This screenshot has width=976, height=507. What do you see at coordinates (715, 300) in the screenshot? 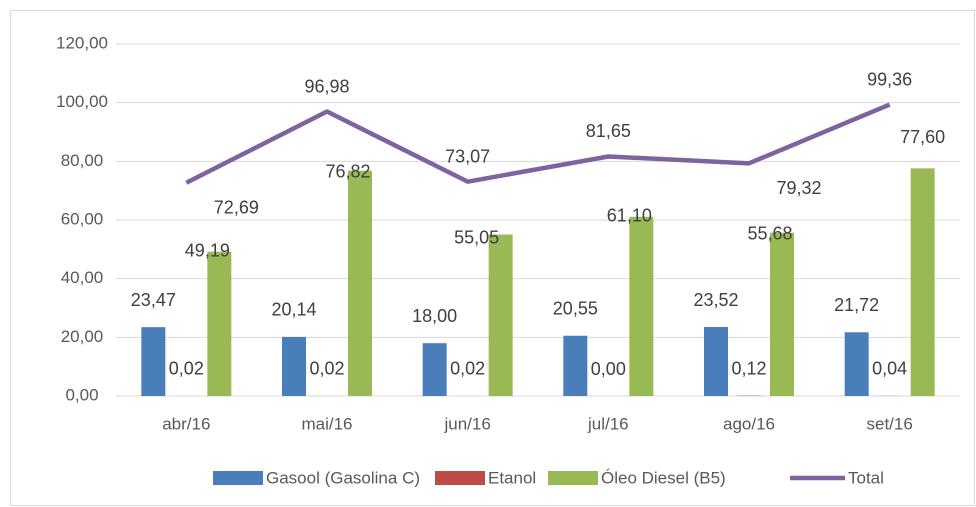
I see `data-label: 23,52` at bounding box center [715, 300].